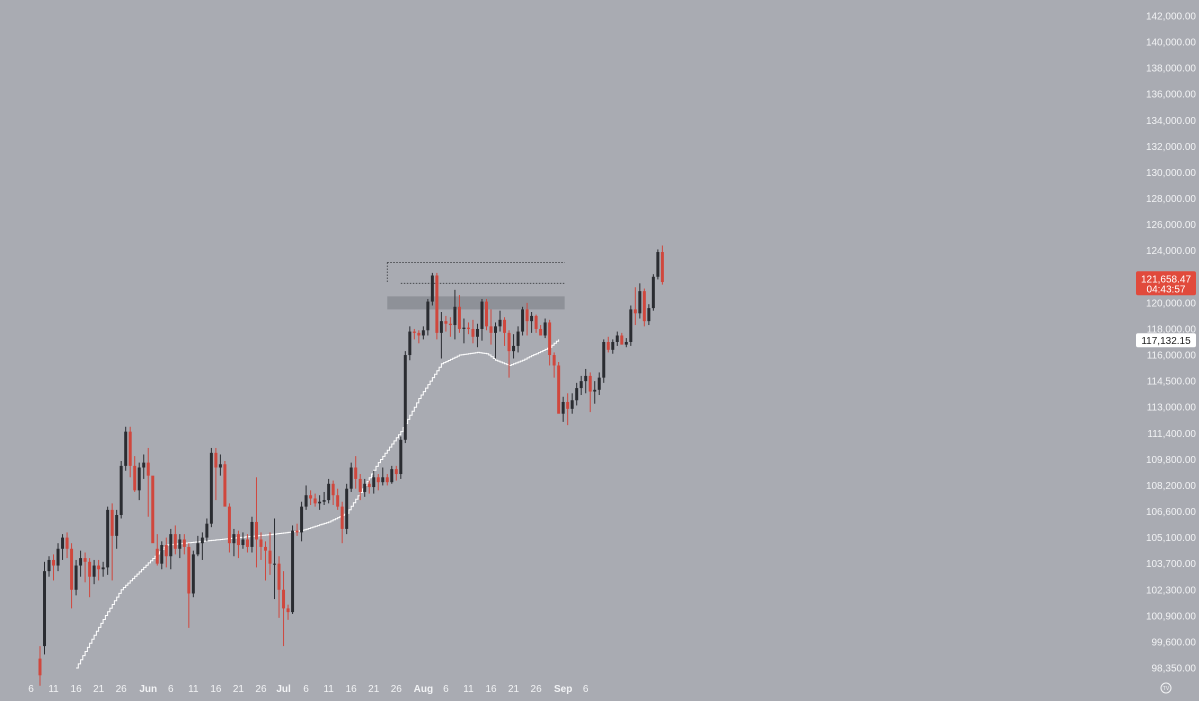 This screenshot has width=1199, height=701. What do you see at coordinates (1171, 590) in the screenshot?
I see `y-tick-label: 102,300.00` at bounding box center [1171, 590].